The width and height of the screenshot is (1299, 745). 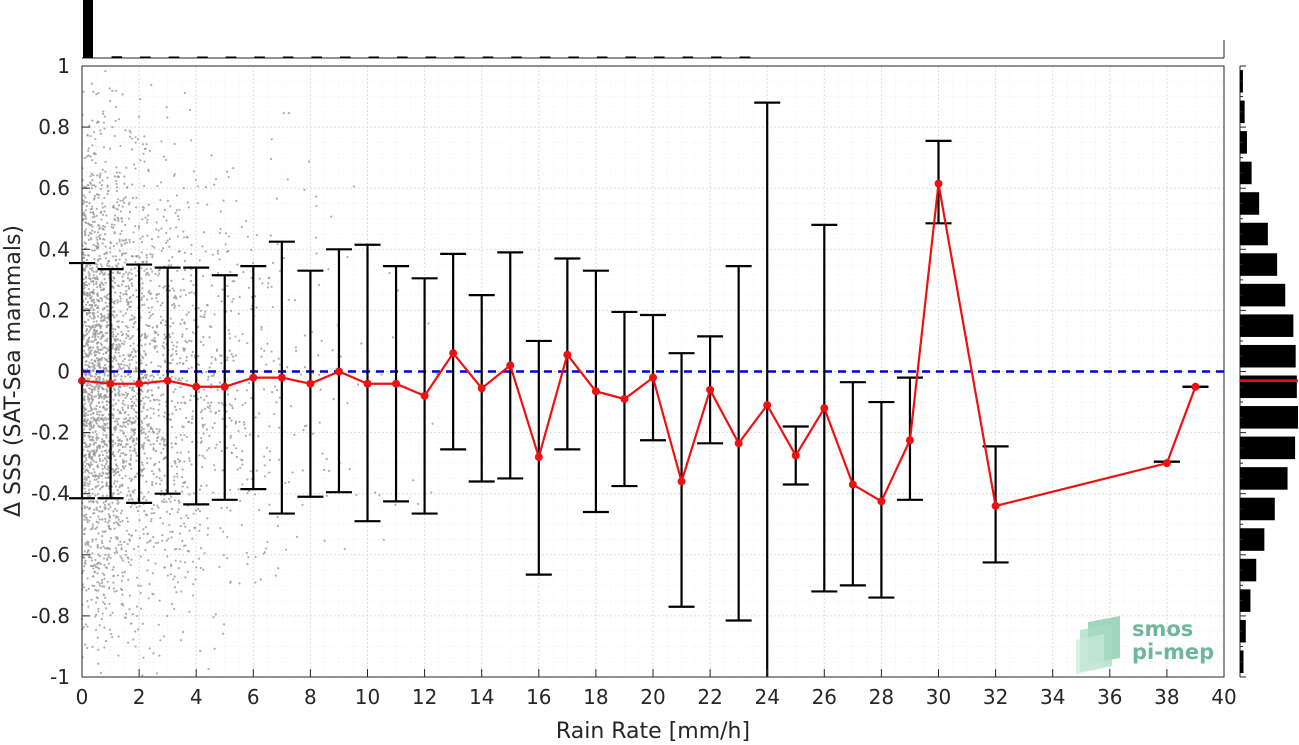 What do you see at coordinates (938, 697) in the screenshot?
I see `x-tick-label: 30` at bounding box center [938, 697].